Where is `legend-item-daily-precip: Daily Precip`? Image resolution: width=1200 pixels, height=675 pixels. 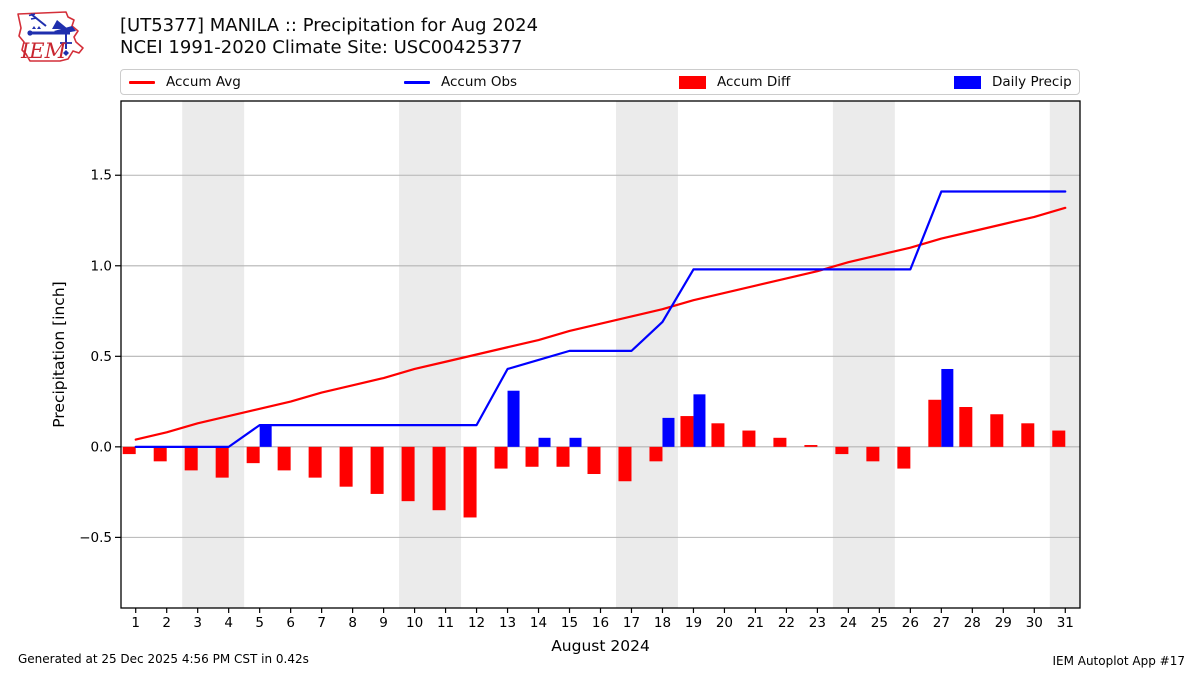 legend-item-daily-precip: Daily Precip is located at coordinates (1013, 82).